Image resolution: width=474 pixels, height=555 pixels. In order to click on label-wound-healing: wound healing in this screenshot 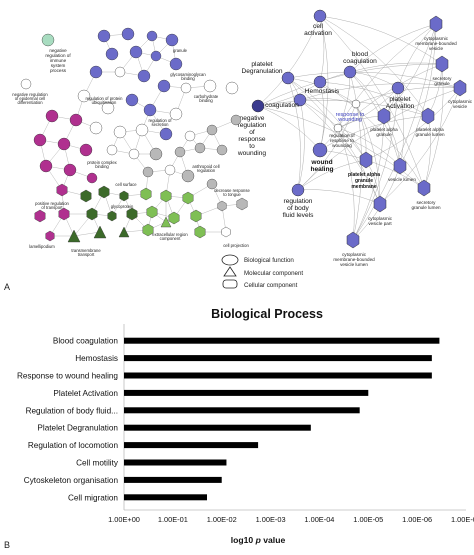, I will do `click(321, 166)`.